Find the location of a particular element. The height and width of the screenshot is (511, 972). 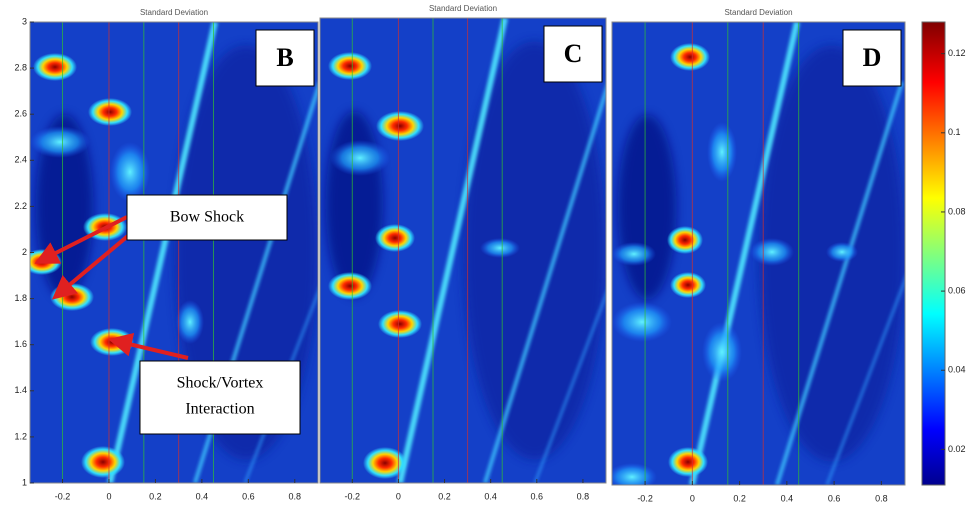

colorbar-tick-label: 0.1 is located at coordinates (954, 132).